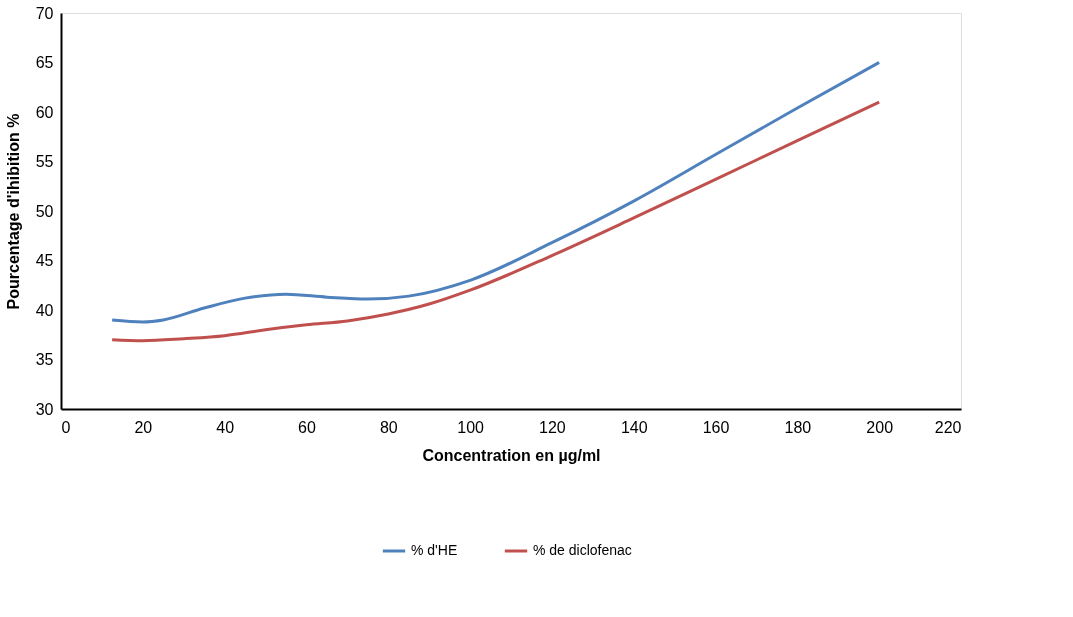 The image size is (1073, 617). I want to click on y-tick-label: 60, so click(44, 112).